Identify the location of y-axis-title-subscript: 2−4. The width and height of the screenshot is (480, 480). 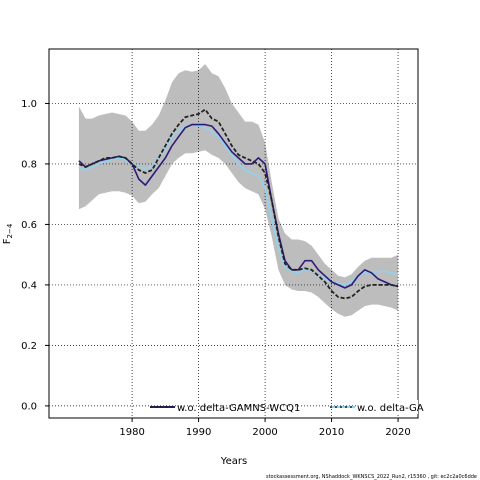
(10, 230).